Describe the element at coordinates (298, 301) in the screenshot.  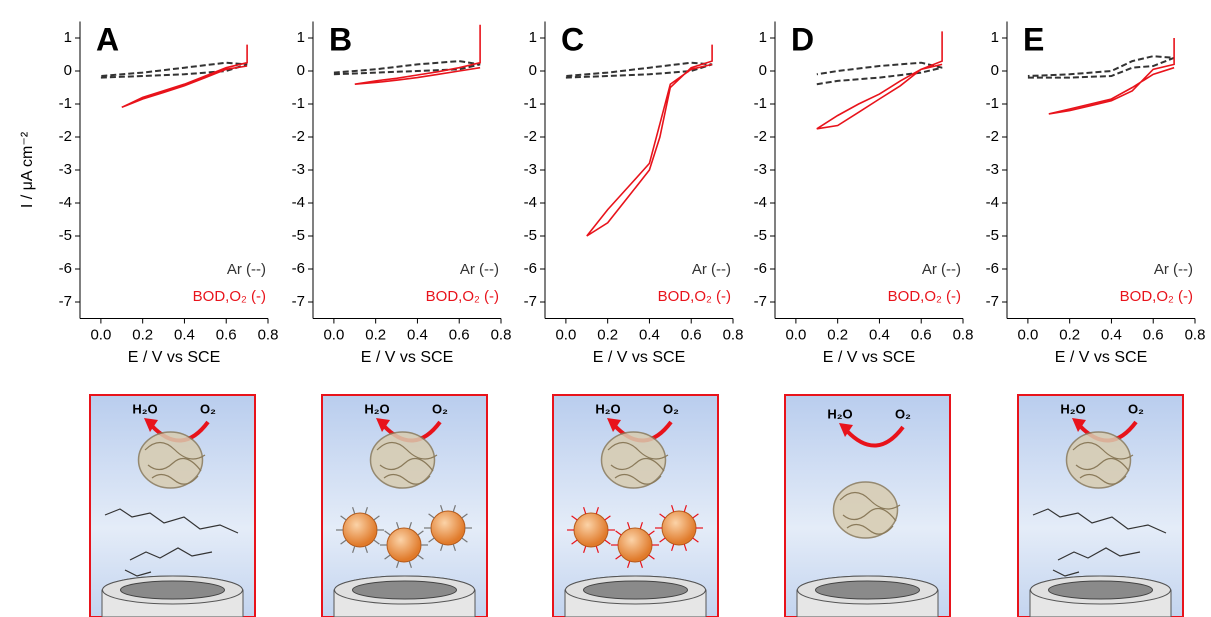
I see `y-tick-label: -7` at that location.